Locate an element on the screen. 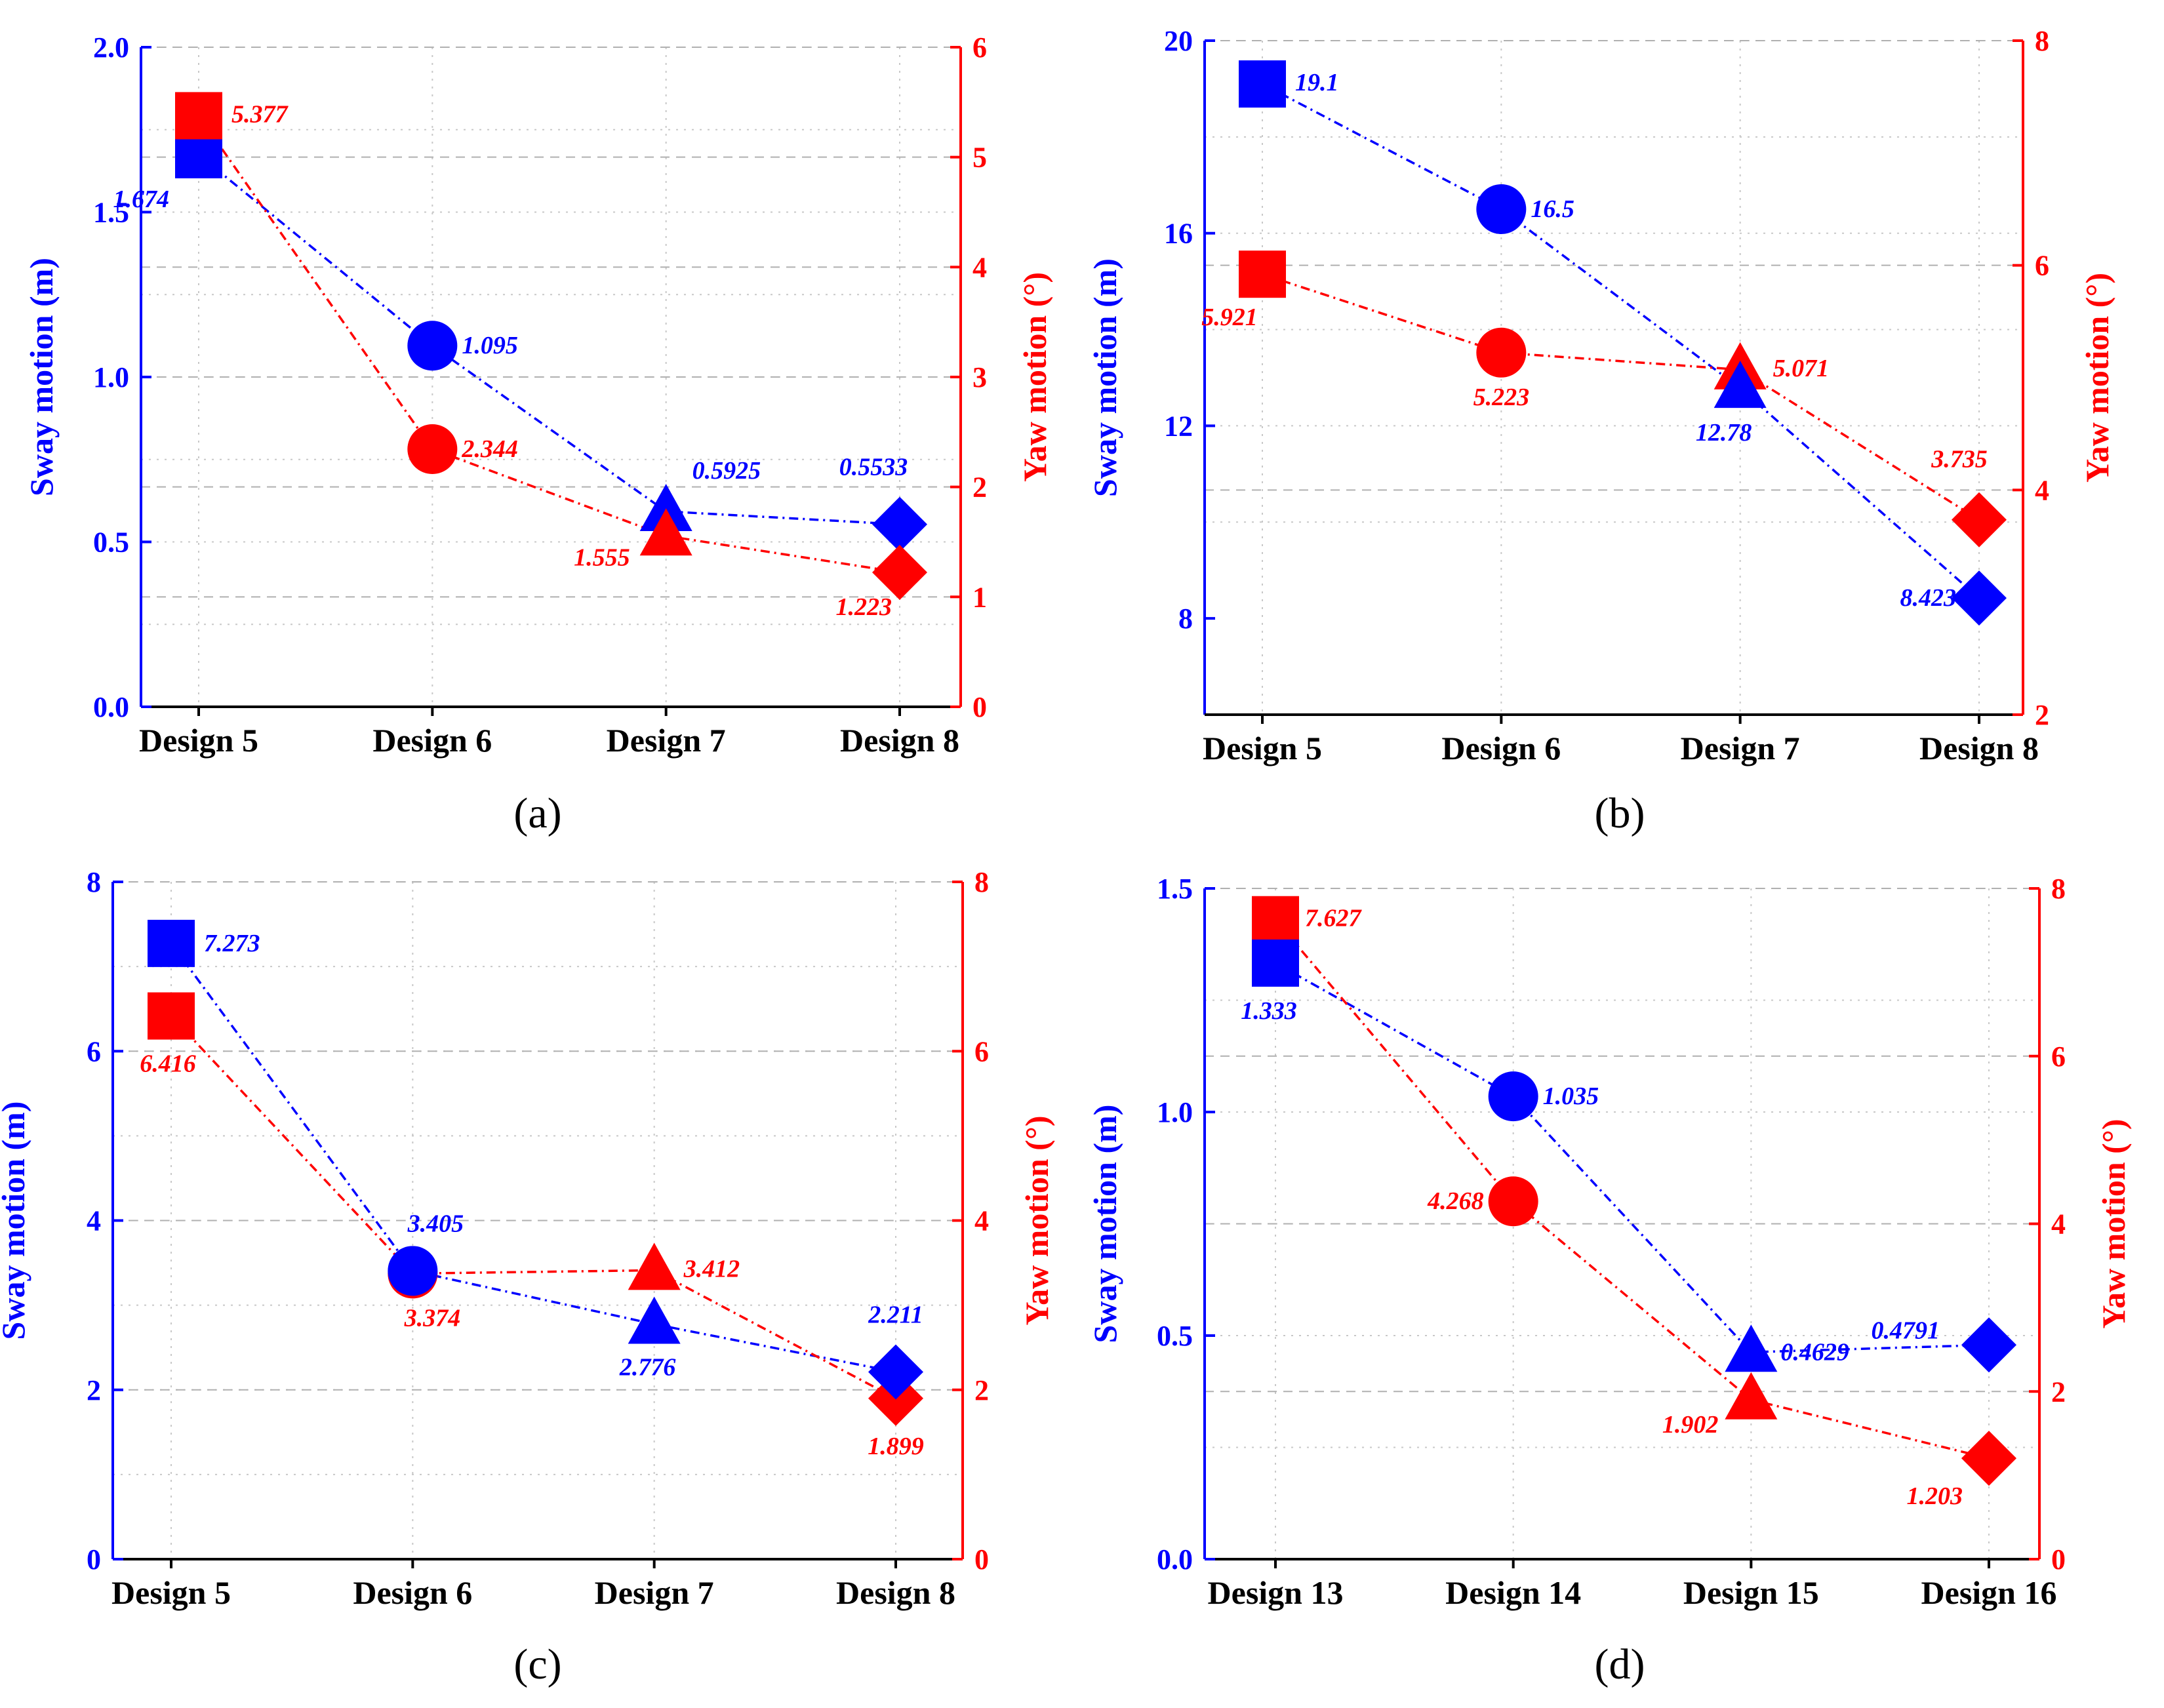  left-tick-label: 1.0 is located at coordinates (111, 377).